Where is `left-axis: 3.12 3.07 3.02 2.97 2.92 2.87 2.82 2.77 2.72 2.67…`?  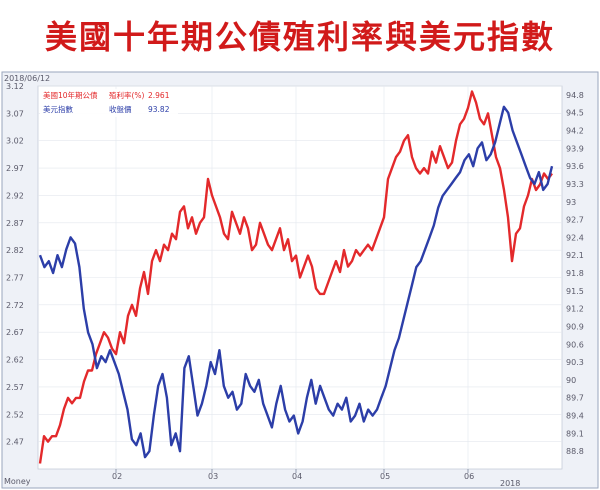
left-axis: 3.12 3.07 3.02 2.97 2.92 2.87 2.82 2.77 2.72 2.67… is located at coordinates (15, 264).